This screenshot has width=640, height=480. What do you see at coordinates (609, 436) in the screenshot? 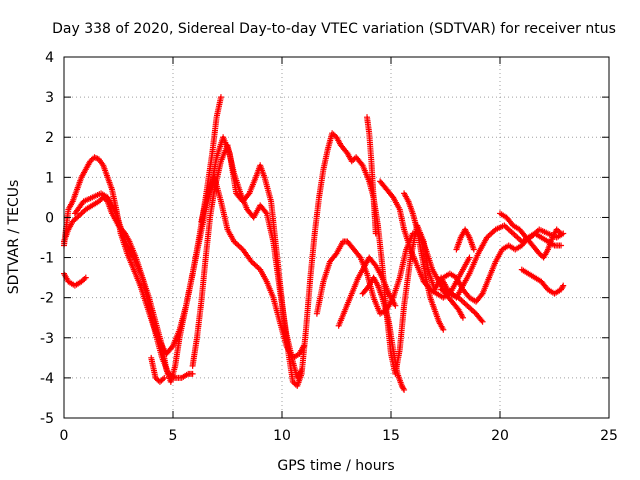
I see `x-tick-label: 25` at bounding box center [609, 436].